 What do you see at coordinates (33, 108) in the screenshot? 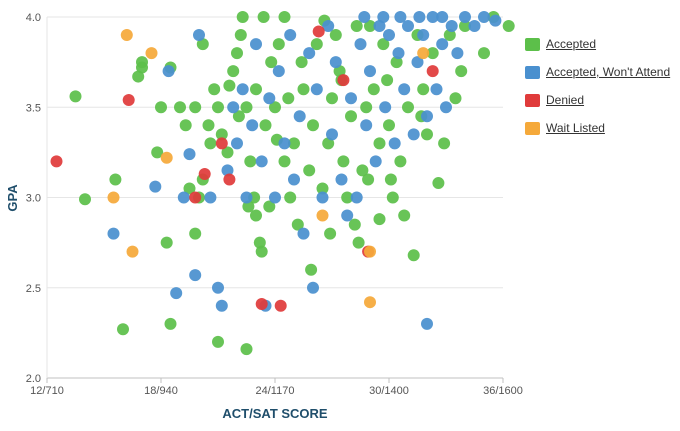
I see `y-tick-label: 3.5` at bounding box center [33, 108].